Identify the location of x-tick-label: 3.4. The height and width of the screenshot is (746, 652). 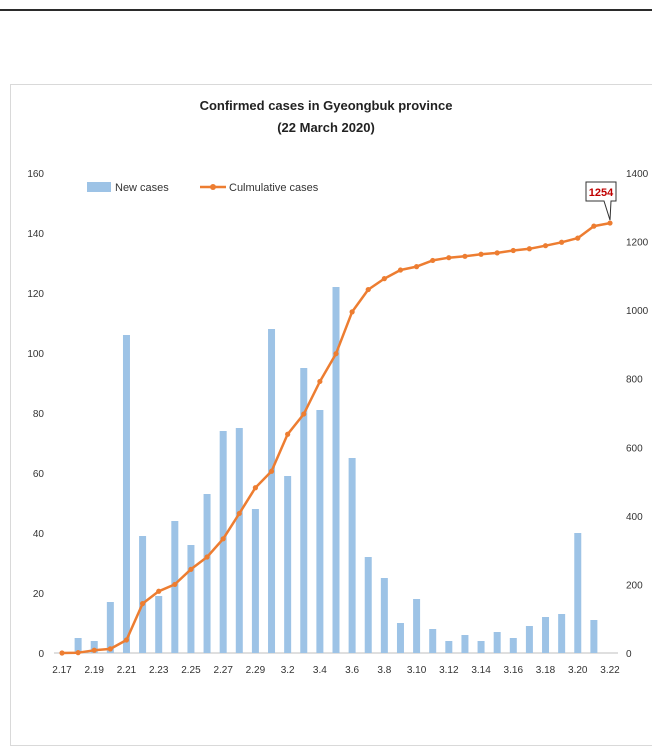
(320, 670).